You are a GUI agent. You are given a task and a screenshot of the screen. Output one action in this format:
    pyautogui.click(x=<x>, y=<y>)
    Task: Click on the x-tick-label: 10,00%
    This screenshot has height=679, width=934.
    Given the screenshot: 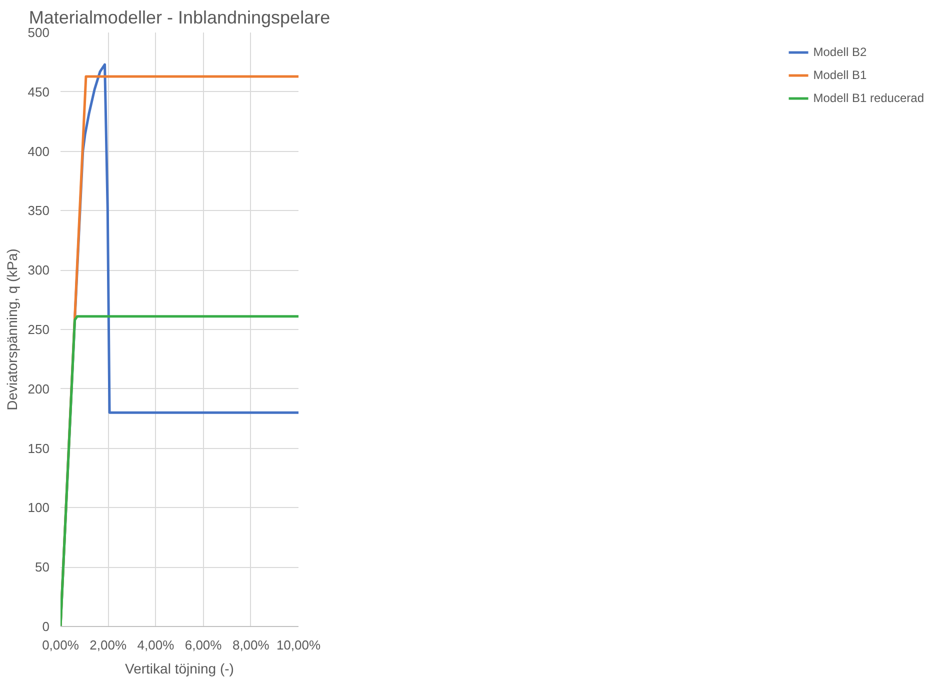 What is the action you would take?
    pyautogui.click(x=298, y=645)
    